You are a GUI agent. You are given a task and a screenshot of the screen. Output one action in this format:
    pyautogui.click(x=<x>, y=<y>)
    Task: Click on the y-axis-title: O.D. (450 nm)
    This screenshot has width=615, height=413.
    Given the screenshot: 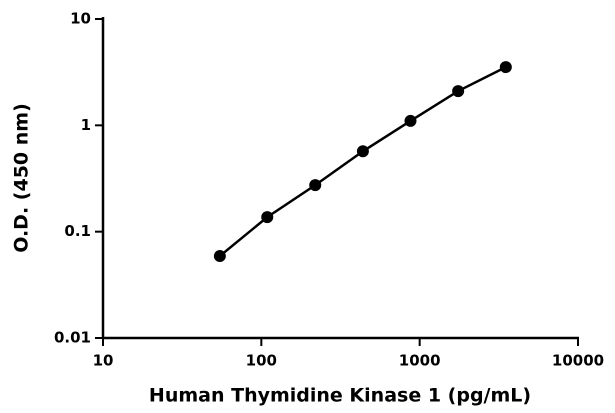 What is the action you would take?
    pyautogui.click(x=22, y=178)
    